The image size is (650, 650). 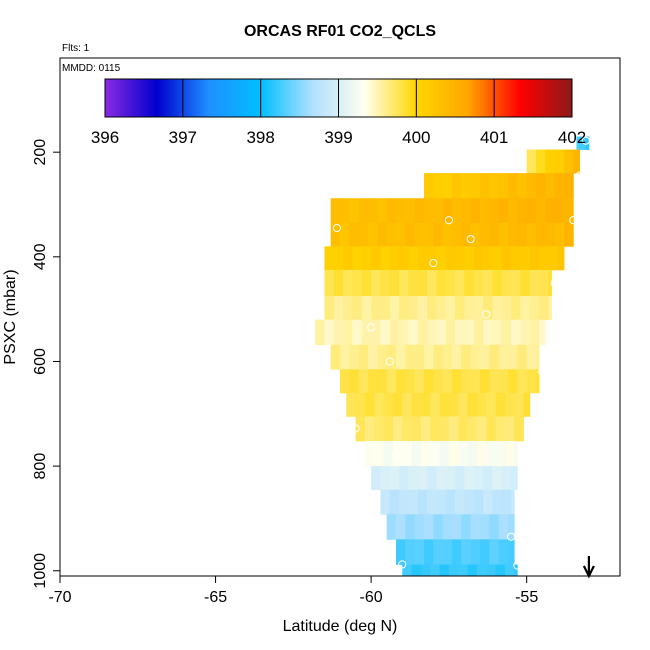 I want to click on x-tick-label: -60, so click(x=371, y=597).